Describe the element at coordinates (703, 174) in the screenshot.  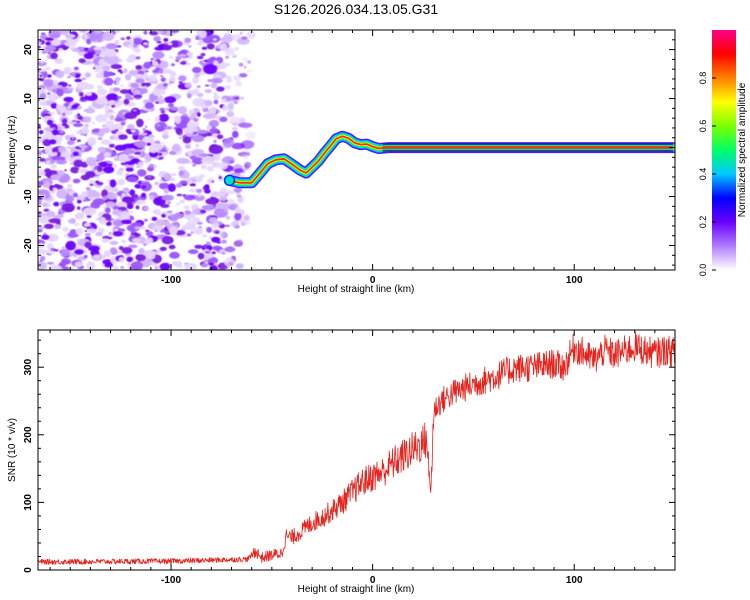
I see `colorbar-tick-label: 0.4` at that location.